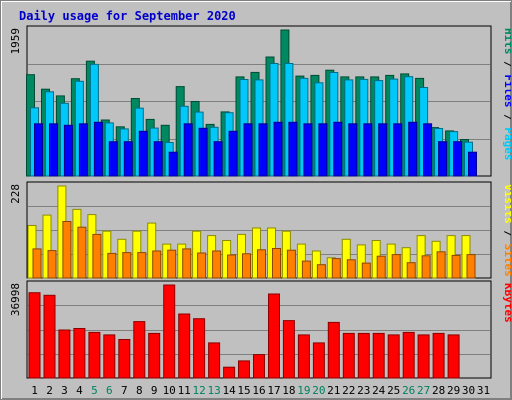  I want to click on x-tick-label-day-23: 23, so click(363, 390).